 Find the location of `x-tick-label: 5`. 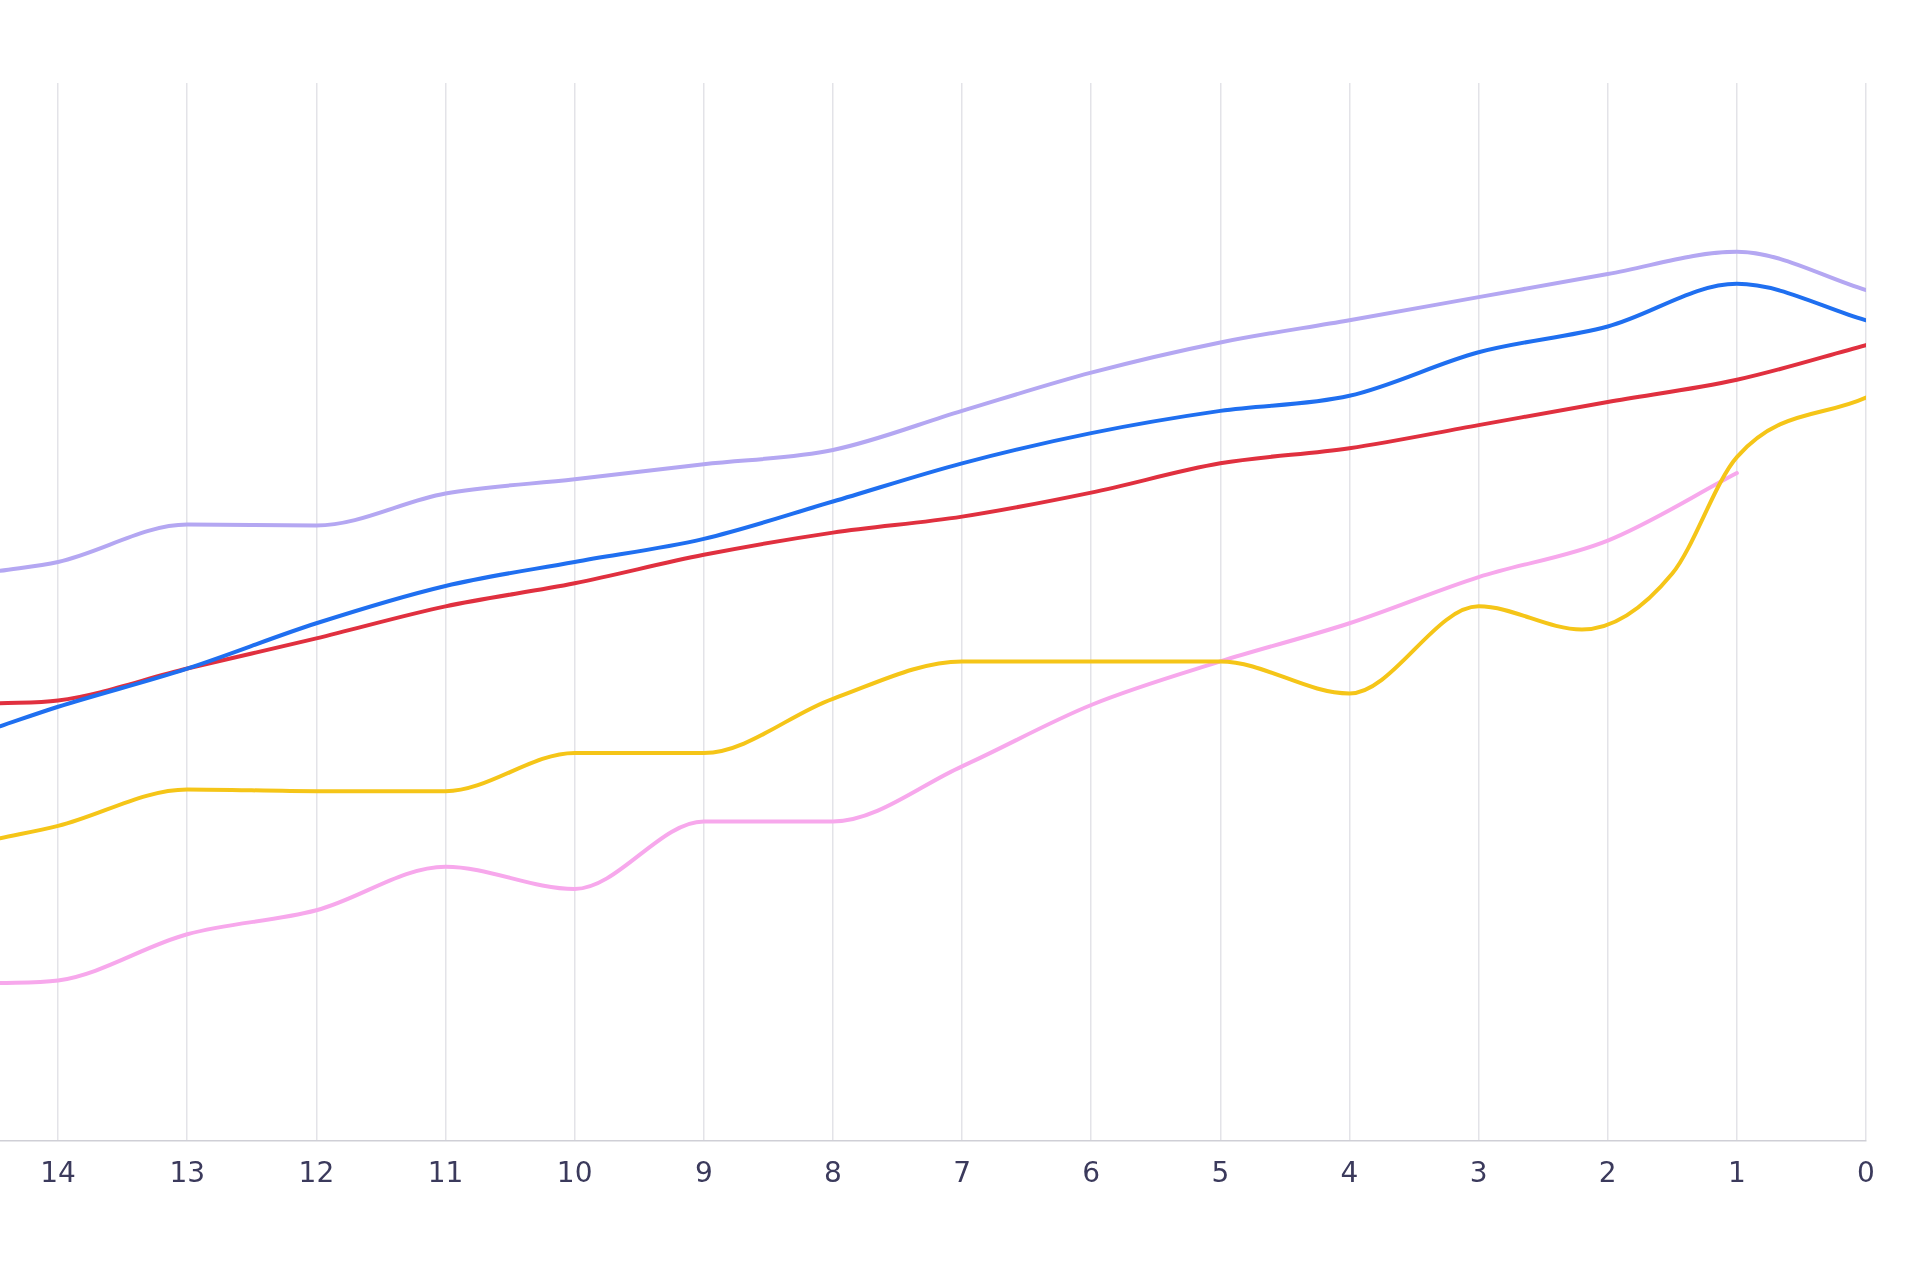

x-tick-label: 5 is located at coordinates (1220, 1173).